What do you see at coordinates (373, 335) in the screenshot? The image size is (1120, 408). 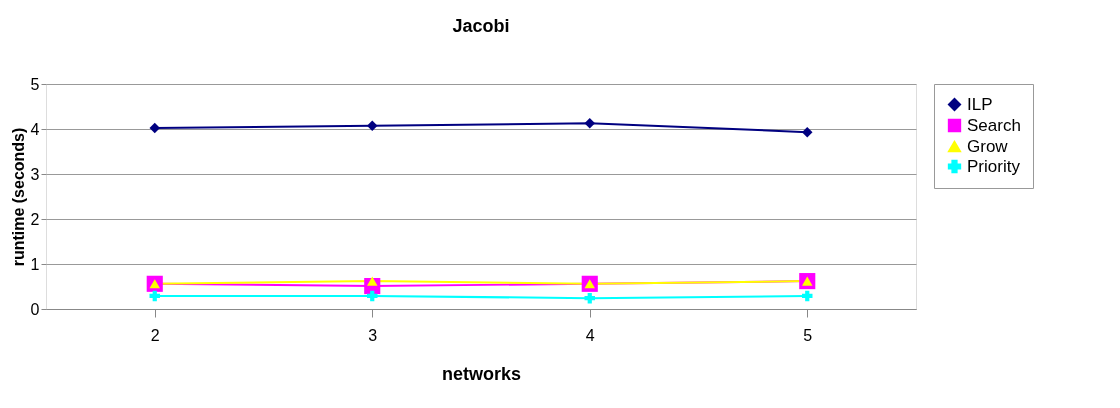 I see `x-tick-label: 3` at bounding box center [373, 335].